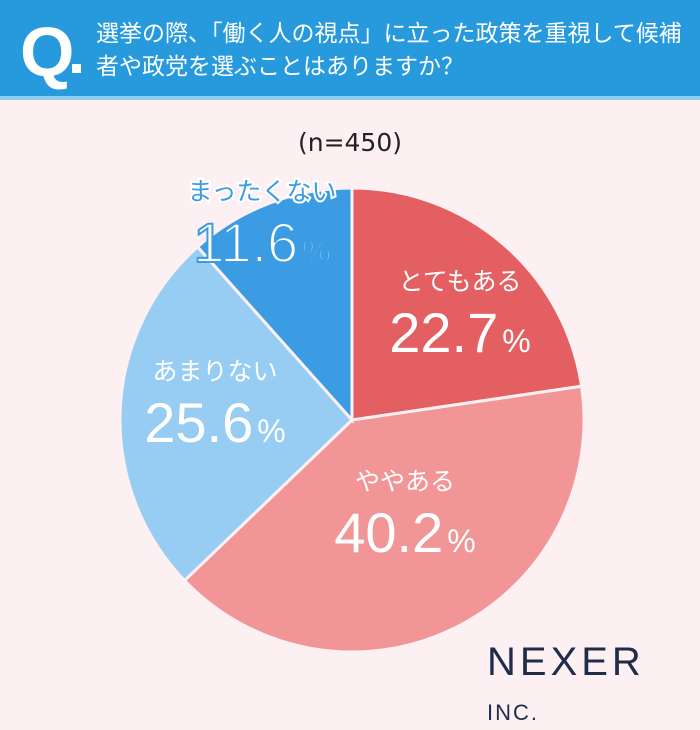 Image resolution: width=700 pixels, height=730 pixels. What do you see at coordinates (214, 371) in the screenshot?
I see `slice-label: あまりない` at bounding box center [214, 371].